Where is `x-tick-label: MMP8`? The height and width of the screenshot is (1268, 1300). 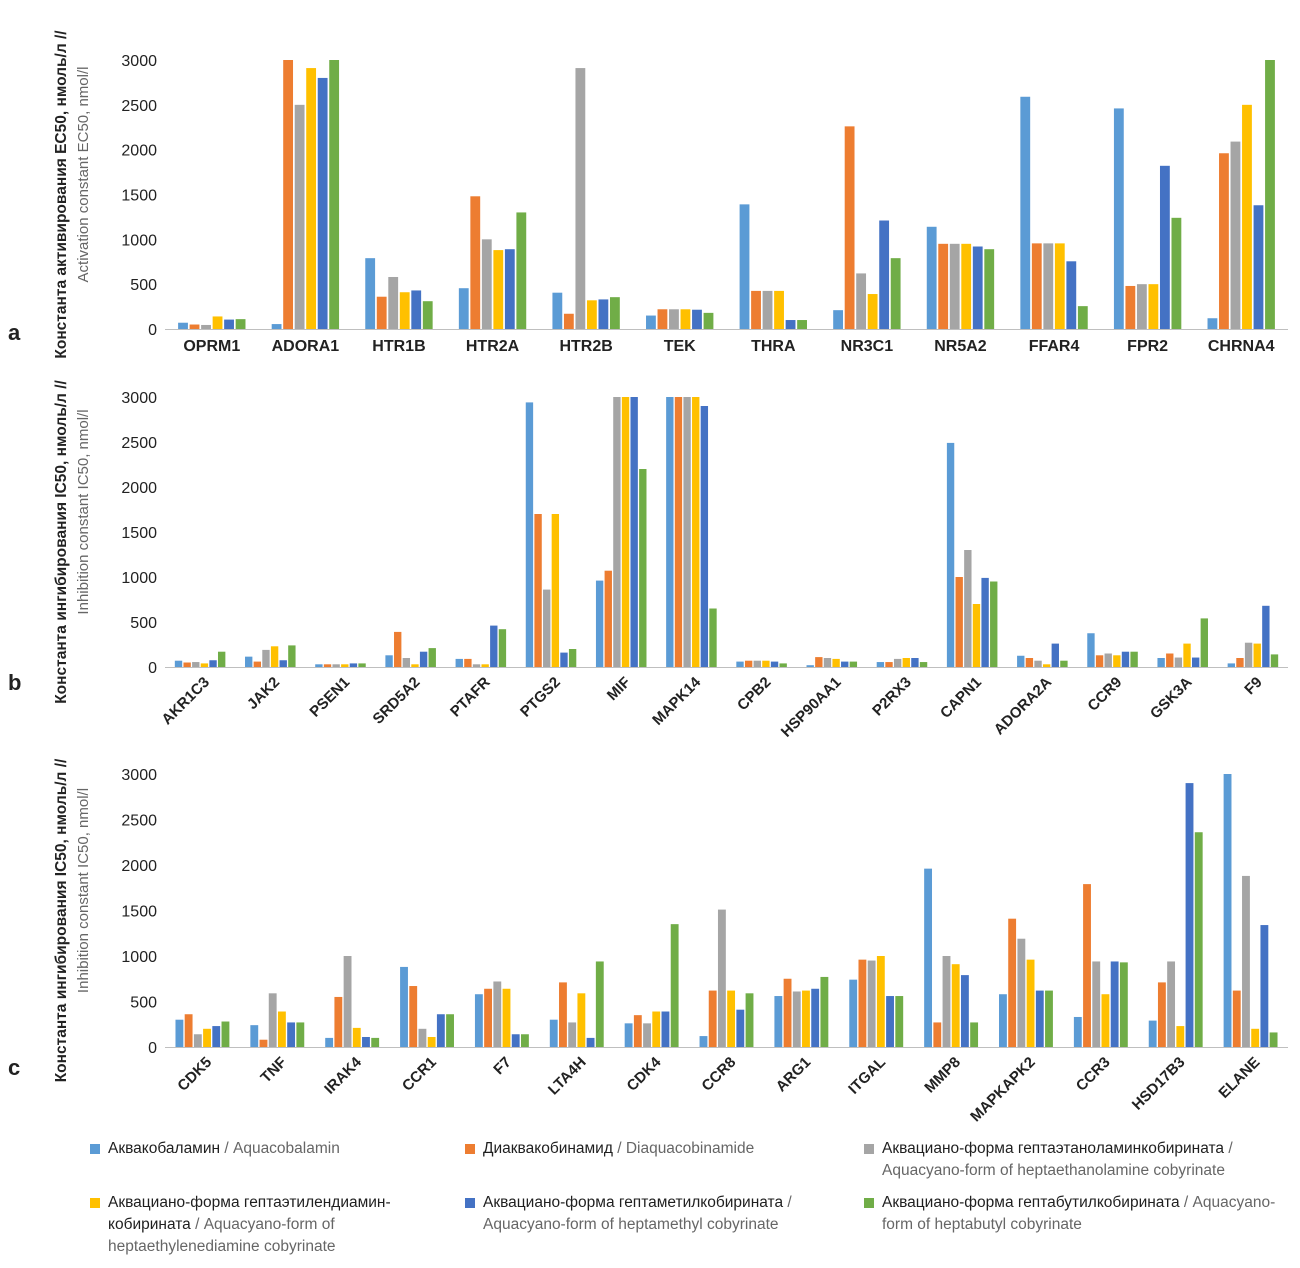 x-tick-label: MMP8 is located at coordinates (942, 1075).